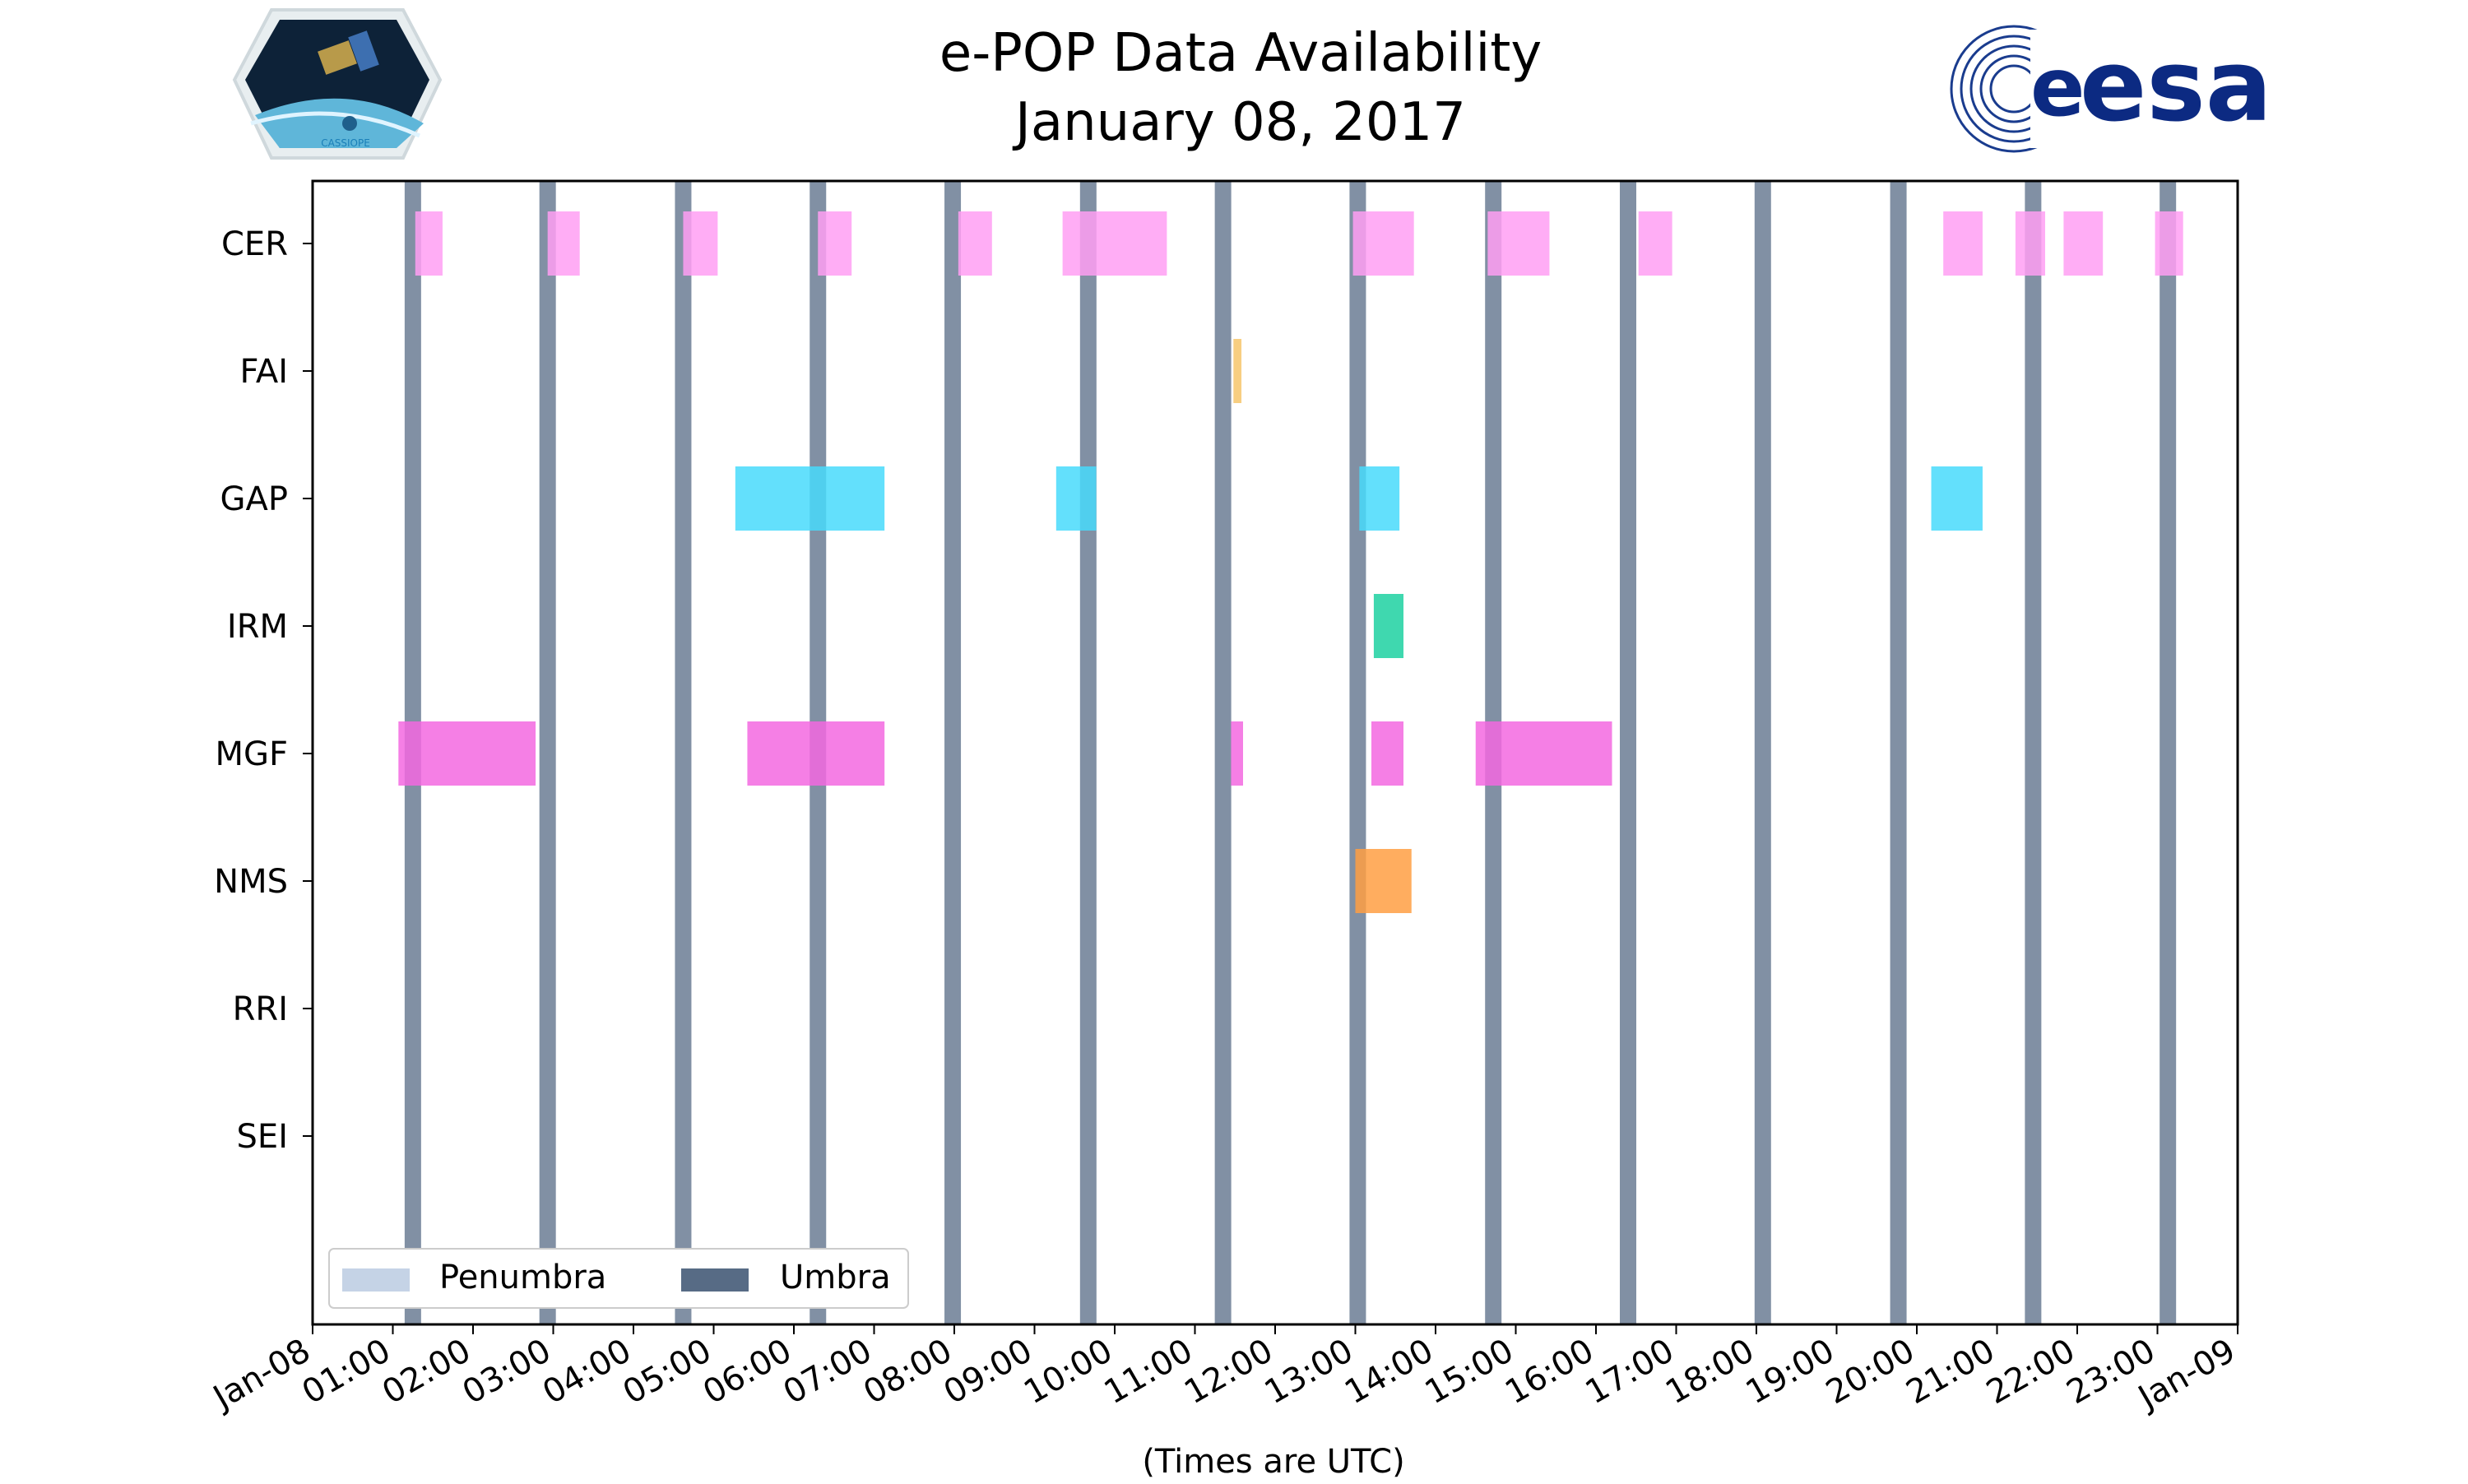 The height and width of the screenshot is (1484, 2468). I want to click on x-tick-label-22: 22:00, so click(2030, 1372).